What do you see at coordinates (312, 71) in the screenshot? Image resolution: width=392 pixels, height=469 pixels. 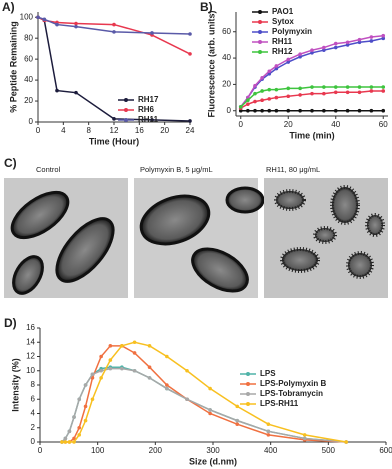 I see `series-line` at bounding box center [312, 71].